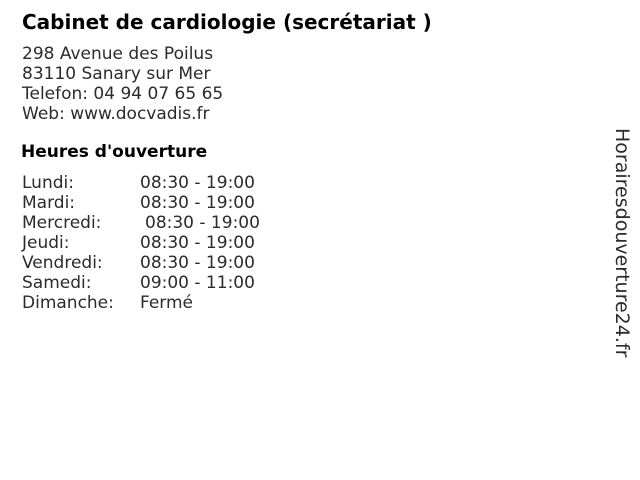  What do you see at coordinates (123, 94) in the screenshot?
I see `phone-line: Telefon: 04 94 07 65 65` at bounding box center [123, 94].